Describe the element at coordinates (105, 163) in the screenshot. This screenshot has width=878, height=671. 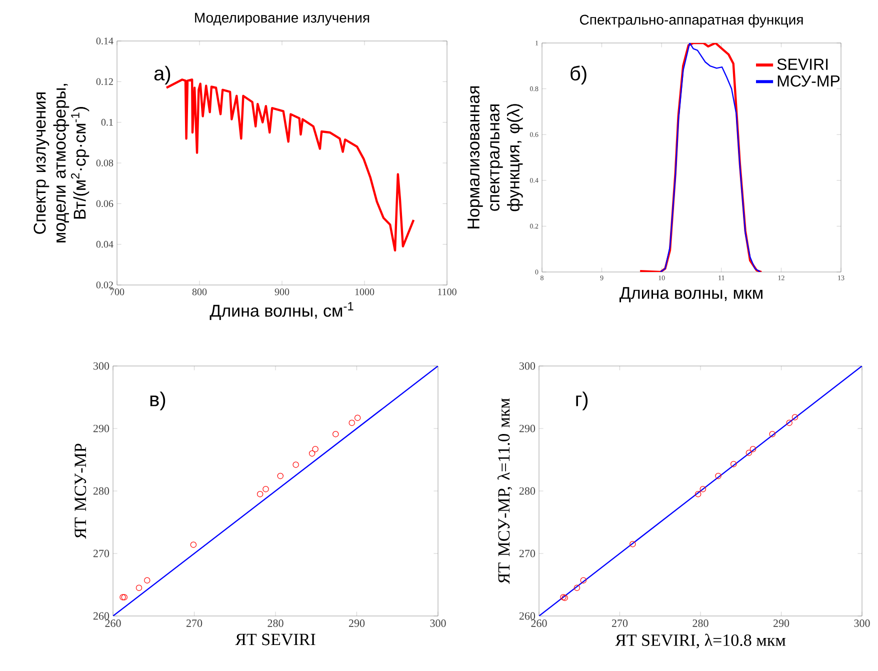
I see `y-tick-label: 0.08` at that location.